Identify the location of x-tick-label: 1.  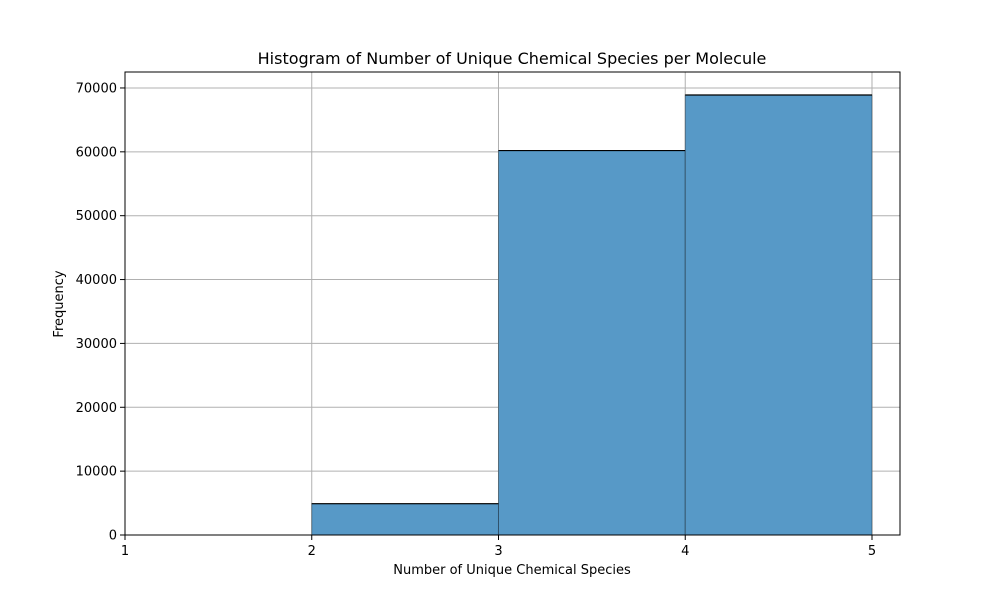
(125, 551).